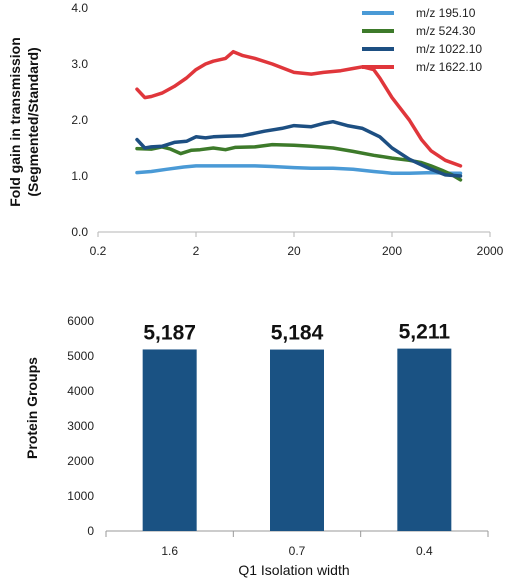 The image size is (511, 580). I want to click on line-x-tick-label: 20, so click(294, 251).